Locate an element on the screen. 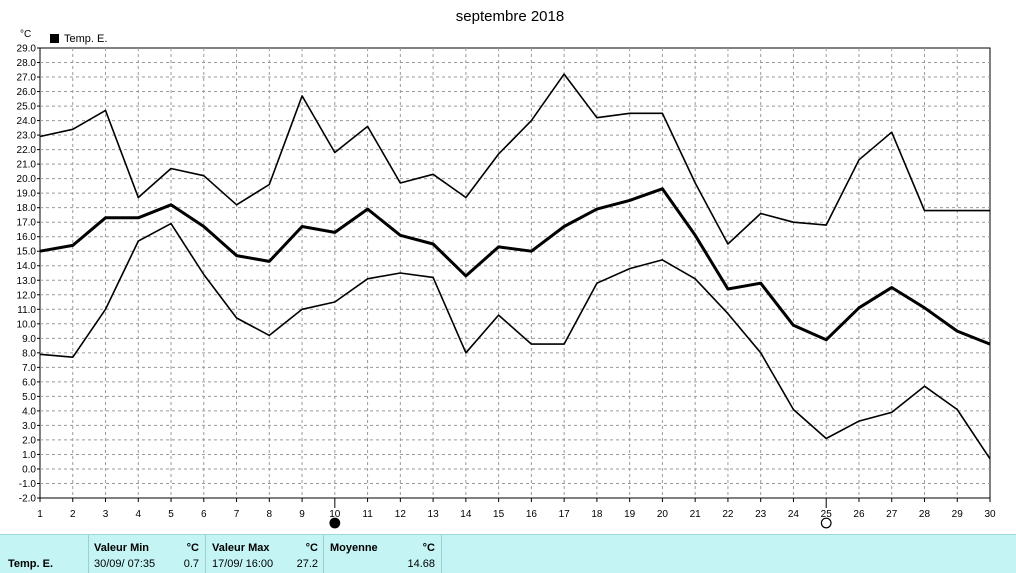 The image size is (1016, 573). x-tick-label: 14 is located at coordinates (466, 514).